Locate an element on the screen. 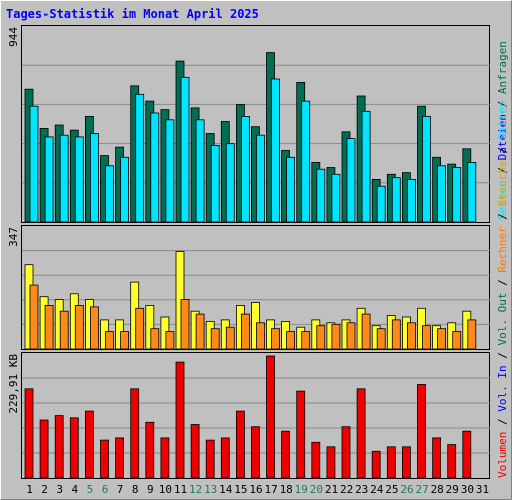  x-tick-label: 9 is located at coordinates (150, 489).